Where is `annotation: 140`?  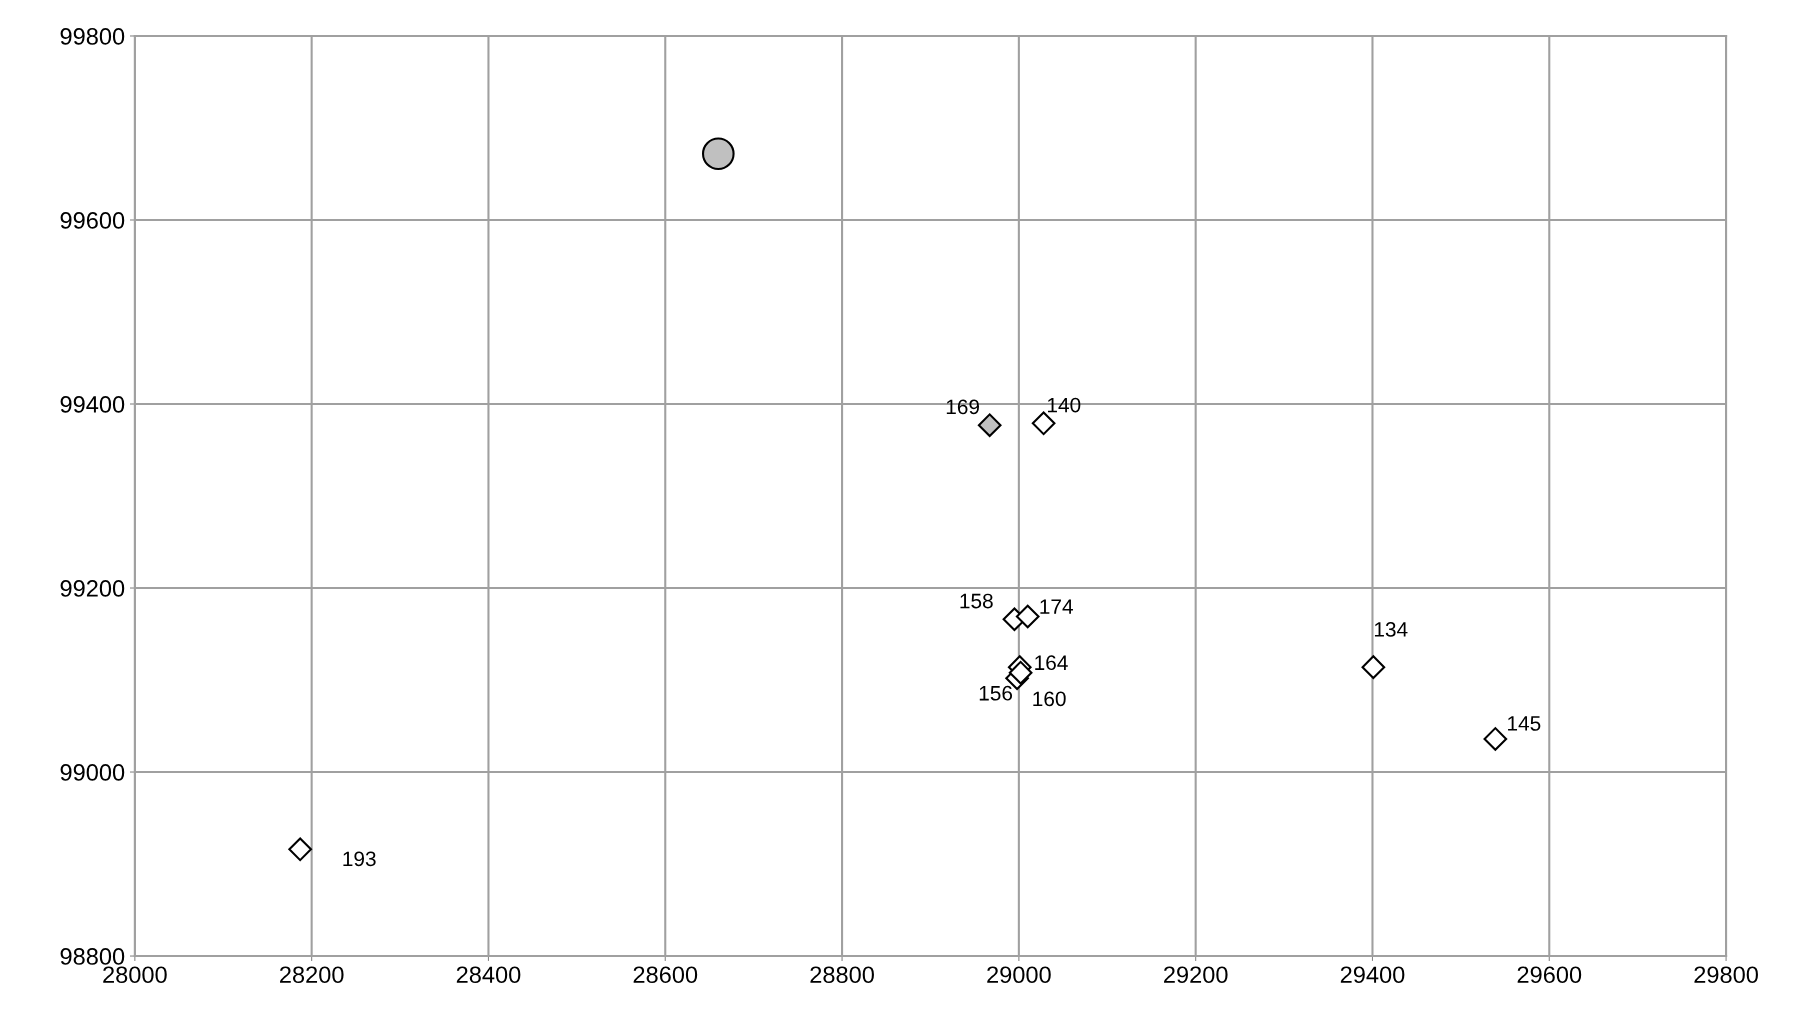 annotation: 140 is located at coordinates (1064, 405).